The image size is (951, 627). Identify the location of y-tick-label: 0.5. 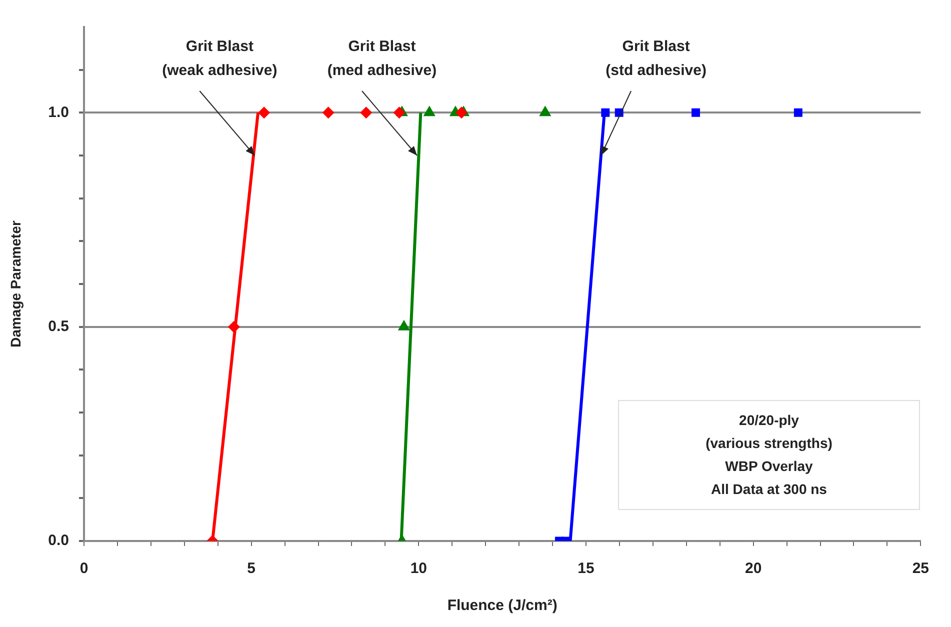
(58, 326).